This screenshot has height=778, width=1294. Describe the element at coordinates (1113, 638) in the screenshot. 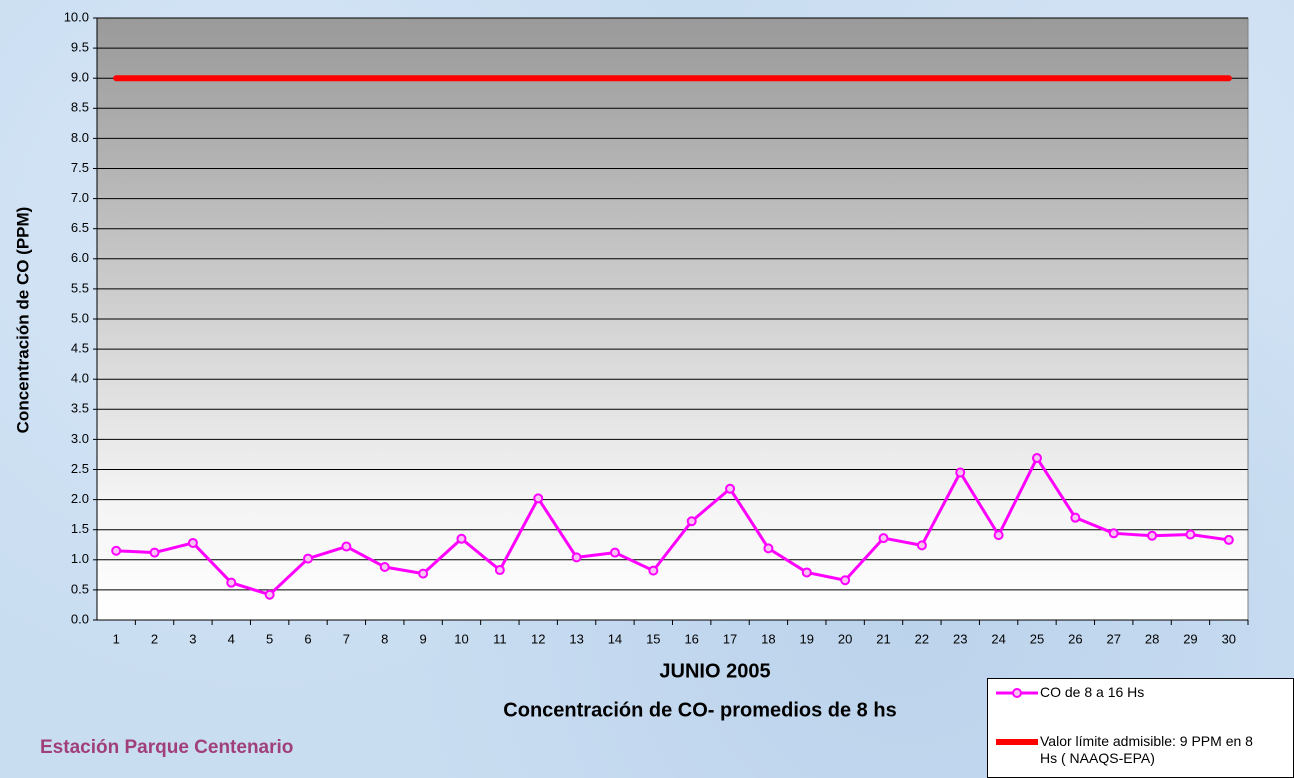

I see `x-tick-label: 27` at that location.